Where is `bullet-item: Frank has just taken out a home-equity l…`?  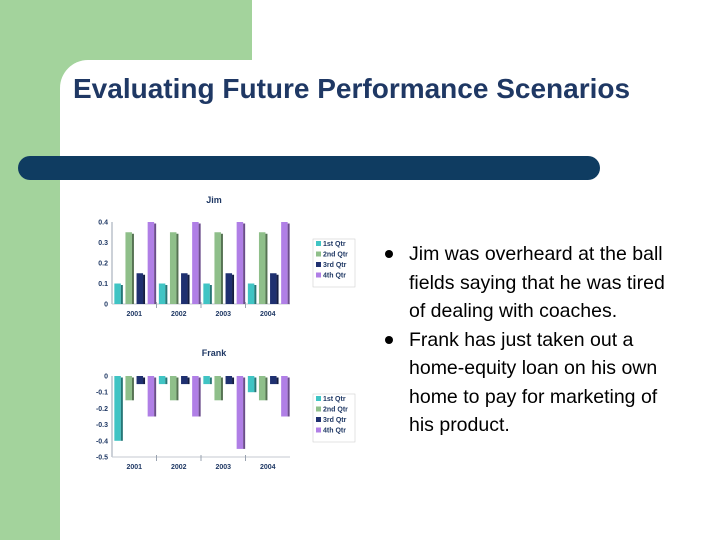
bullet-item: Frank has just taken out a home-equity l… is located at coordinates (535, 383).